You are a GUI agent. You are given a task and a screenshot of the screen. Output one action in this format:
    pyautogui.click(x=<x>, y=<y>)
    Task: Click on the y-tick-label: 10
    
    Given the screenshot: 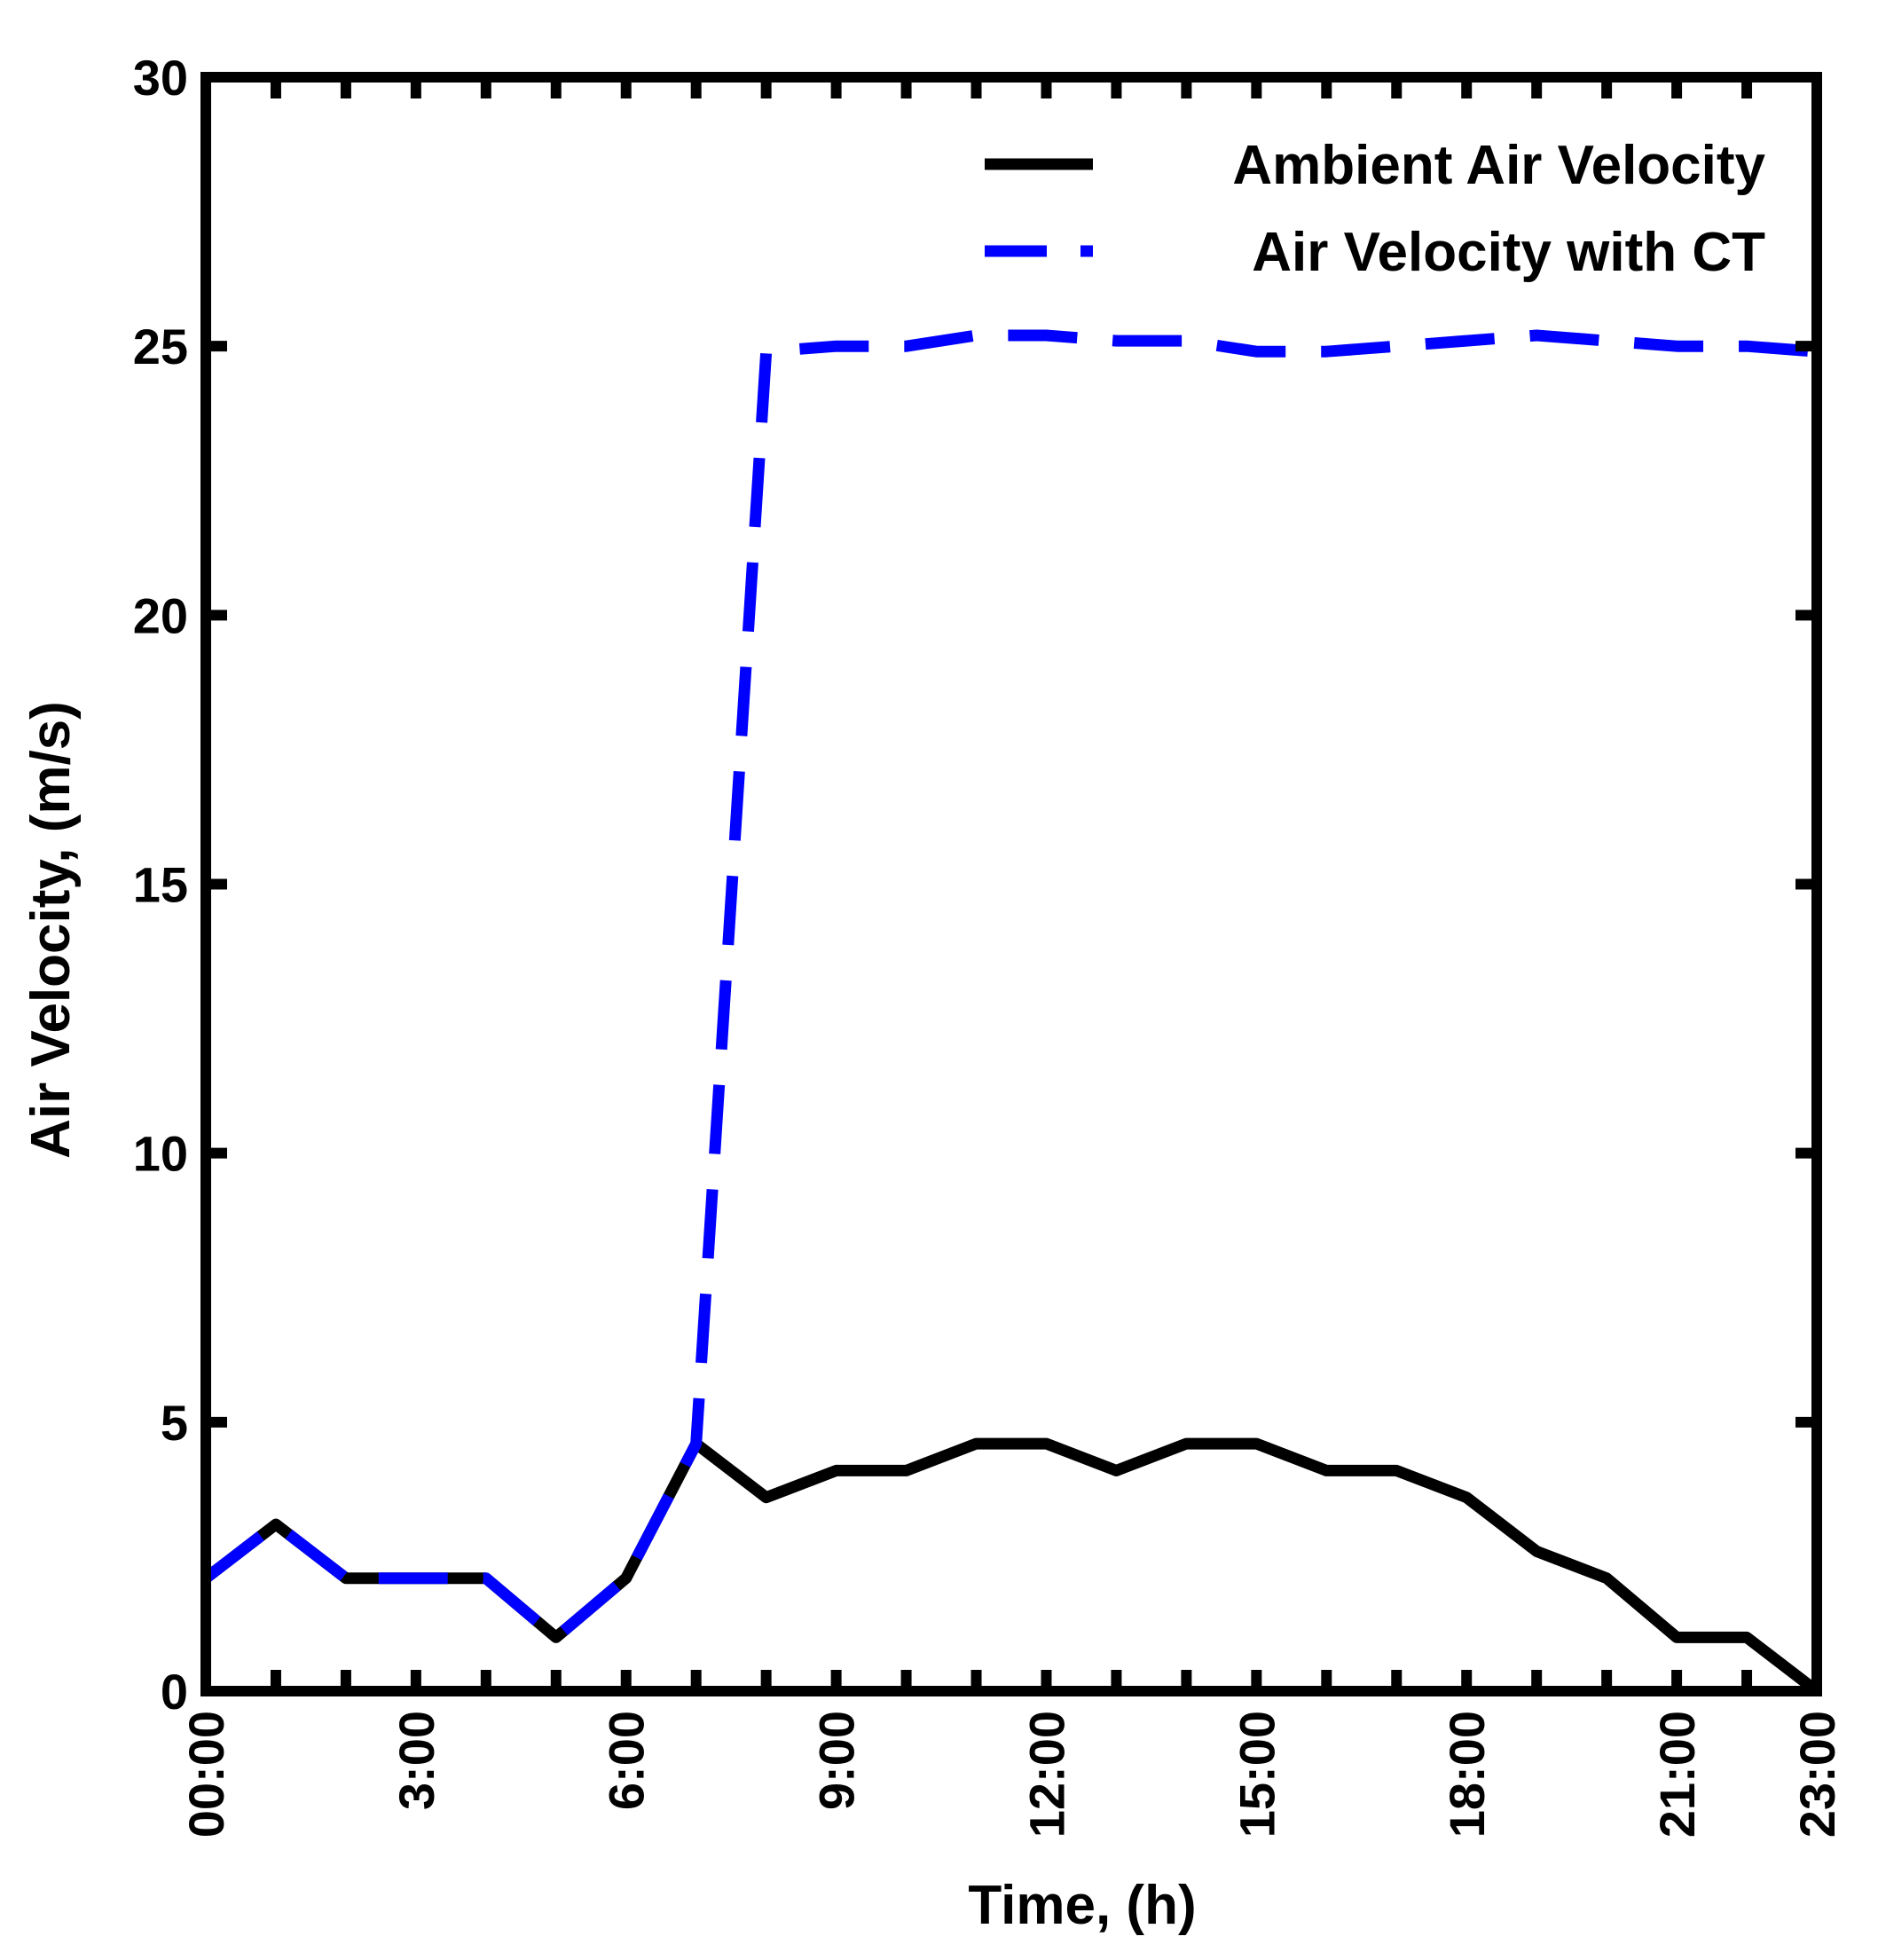 What is the action you would take?
    pyautogui.click(x=160, y=1154)
    